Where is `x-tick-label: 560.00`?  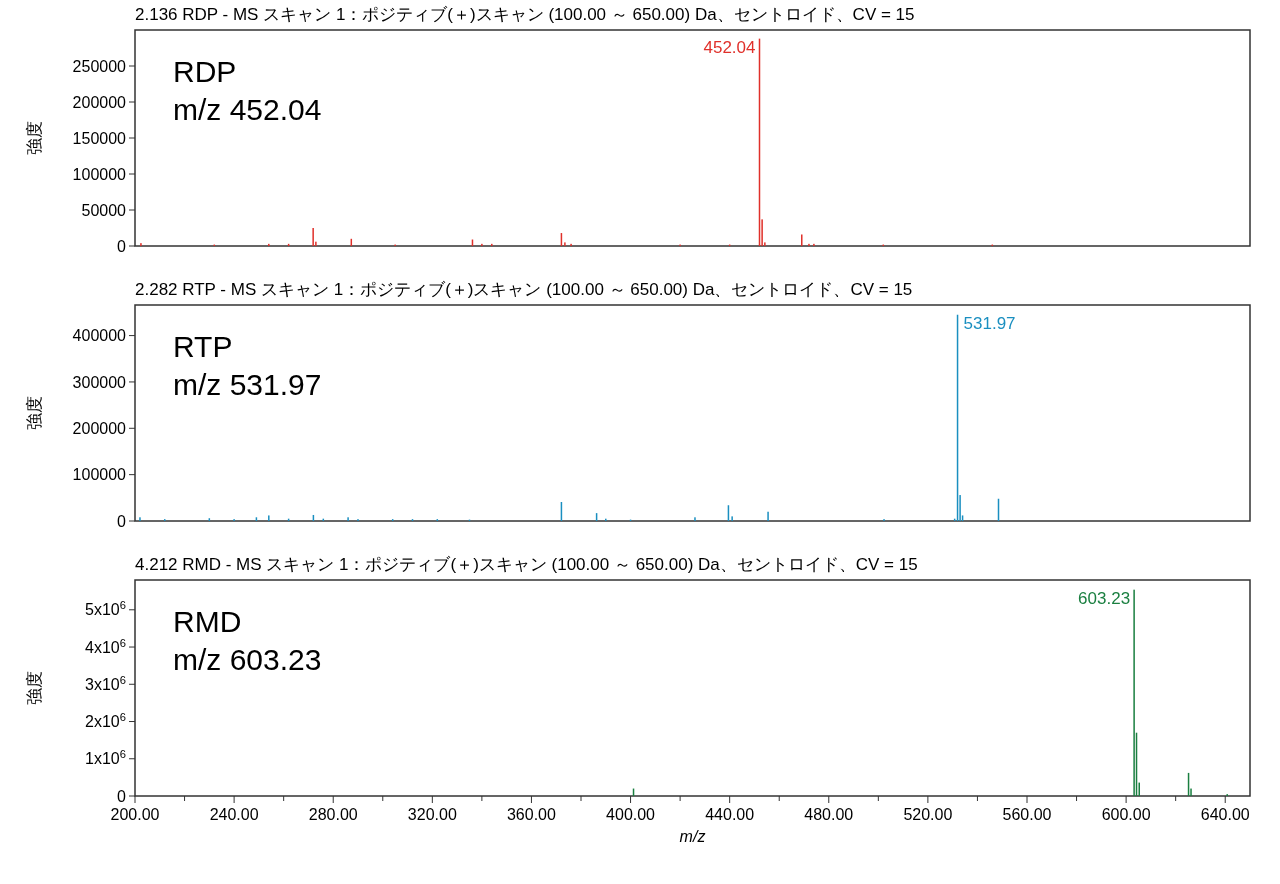 x-tick-label: 560.00 is located at coordinates (1027, 814).